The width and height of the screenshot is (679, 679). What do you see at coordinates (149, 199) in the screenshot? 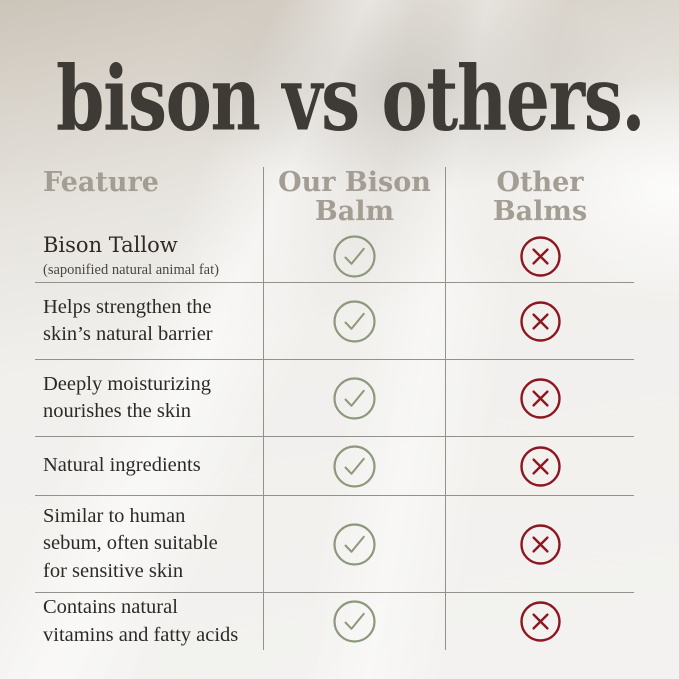
I see `column-header-feature: Feature` at bounding box center [149, 199].